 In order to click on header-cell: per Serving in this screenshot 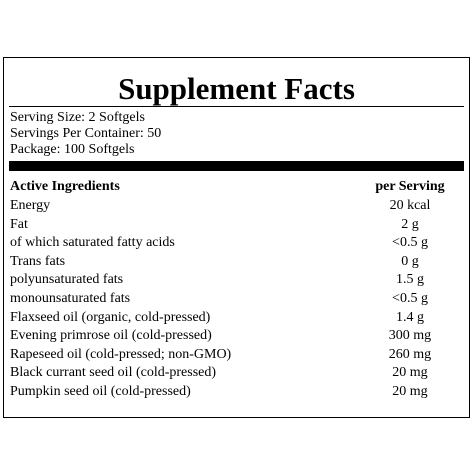, I will do `click(410, 186)`.